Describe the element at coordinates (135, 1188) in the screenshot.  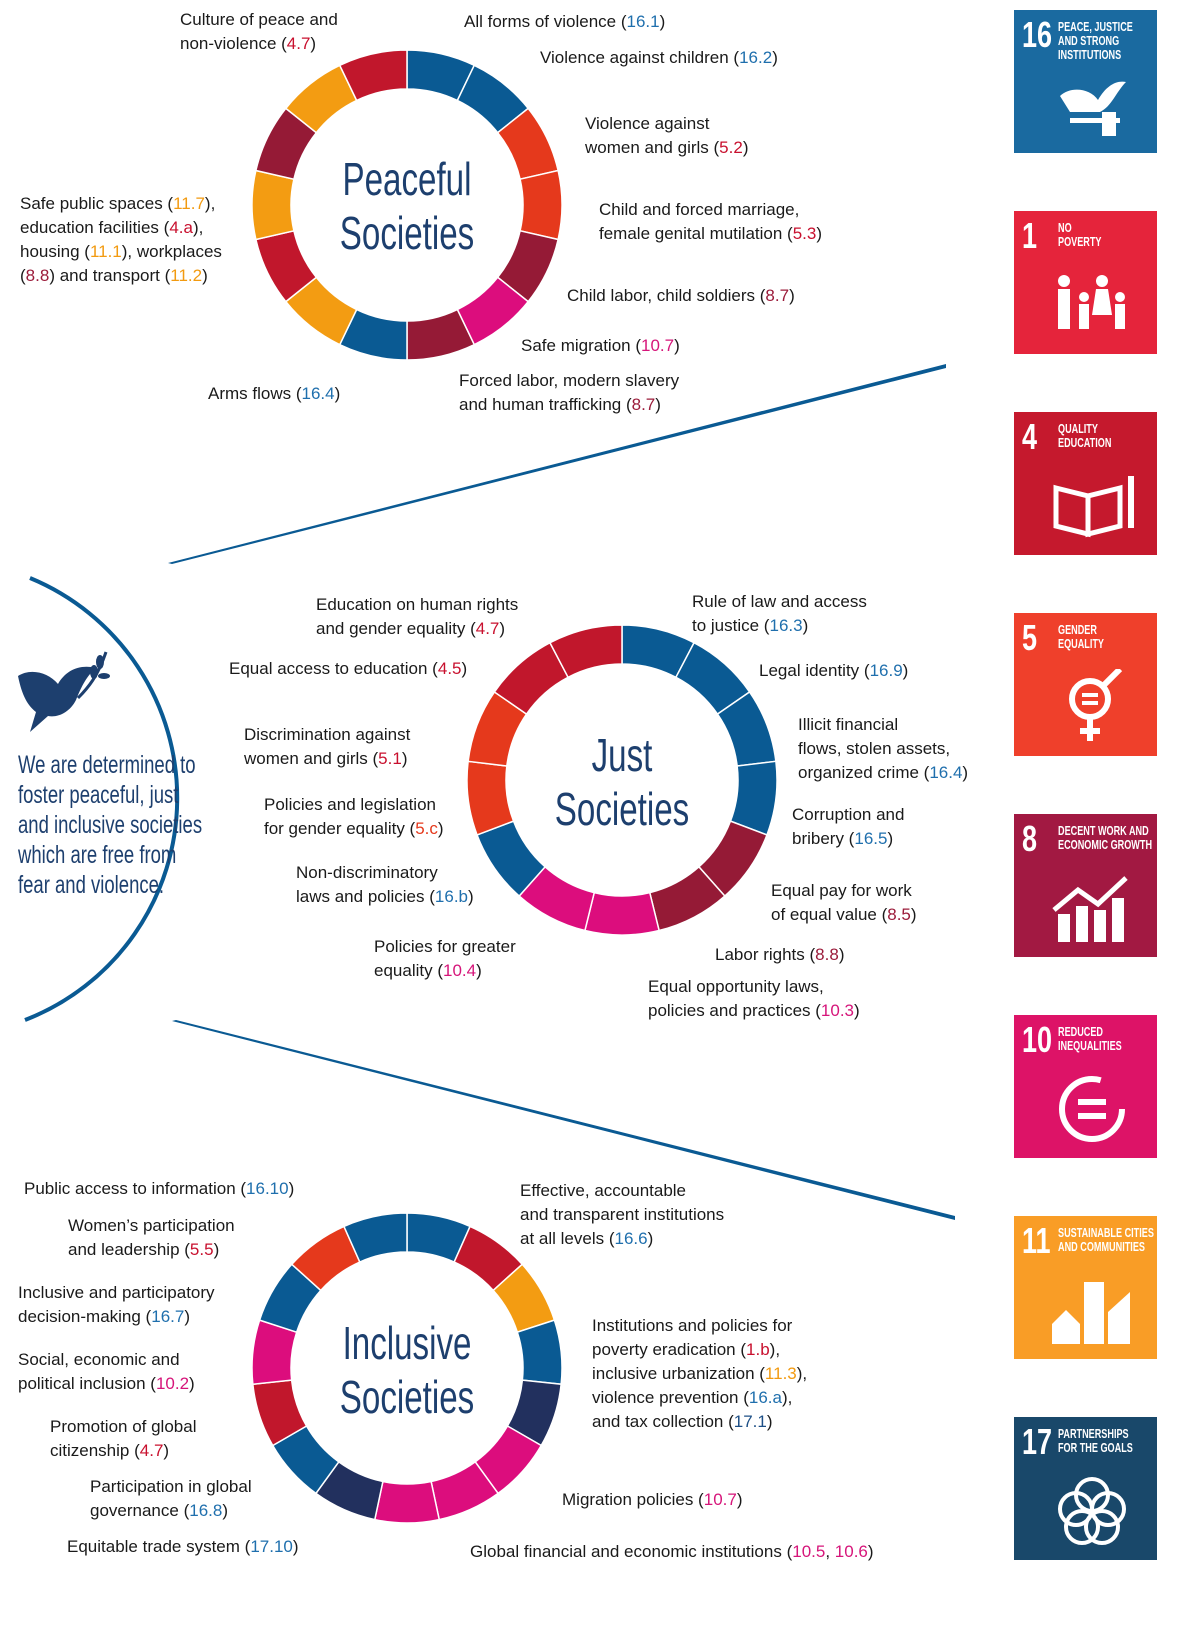
I see `label-text: Public access to information (` at that location.